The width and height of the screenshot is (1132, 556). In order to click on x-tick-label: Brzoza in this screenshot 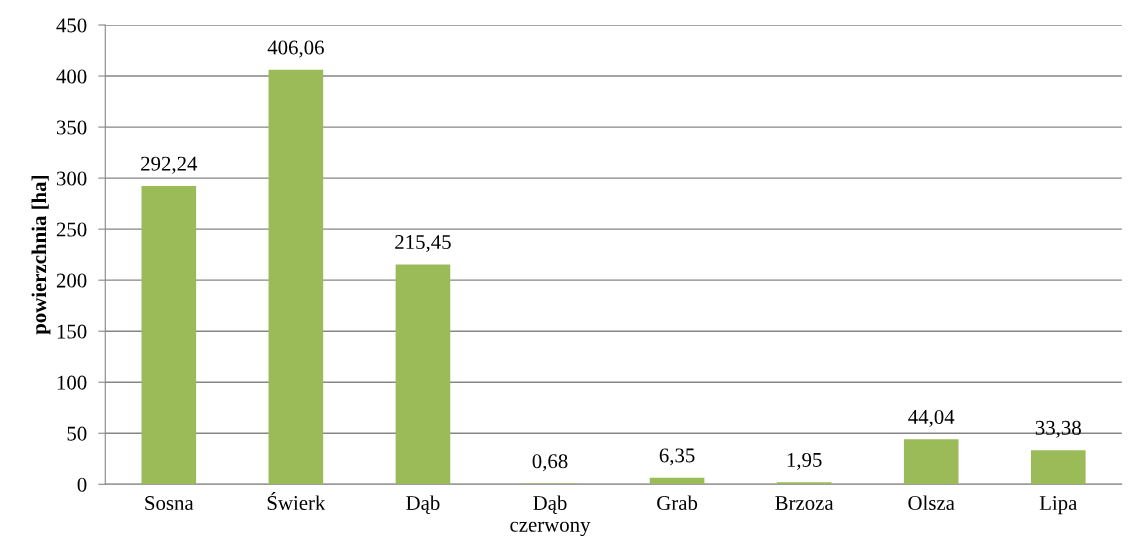, I will do `click(804, 503)`.